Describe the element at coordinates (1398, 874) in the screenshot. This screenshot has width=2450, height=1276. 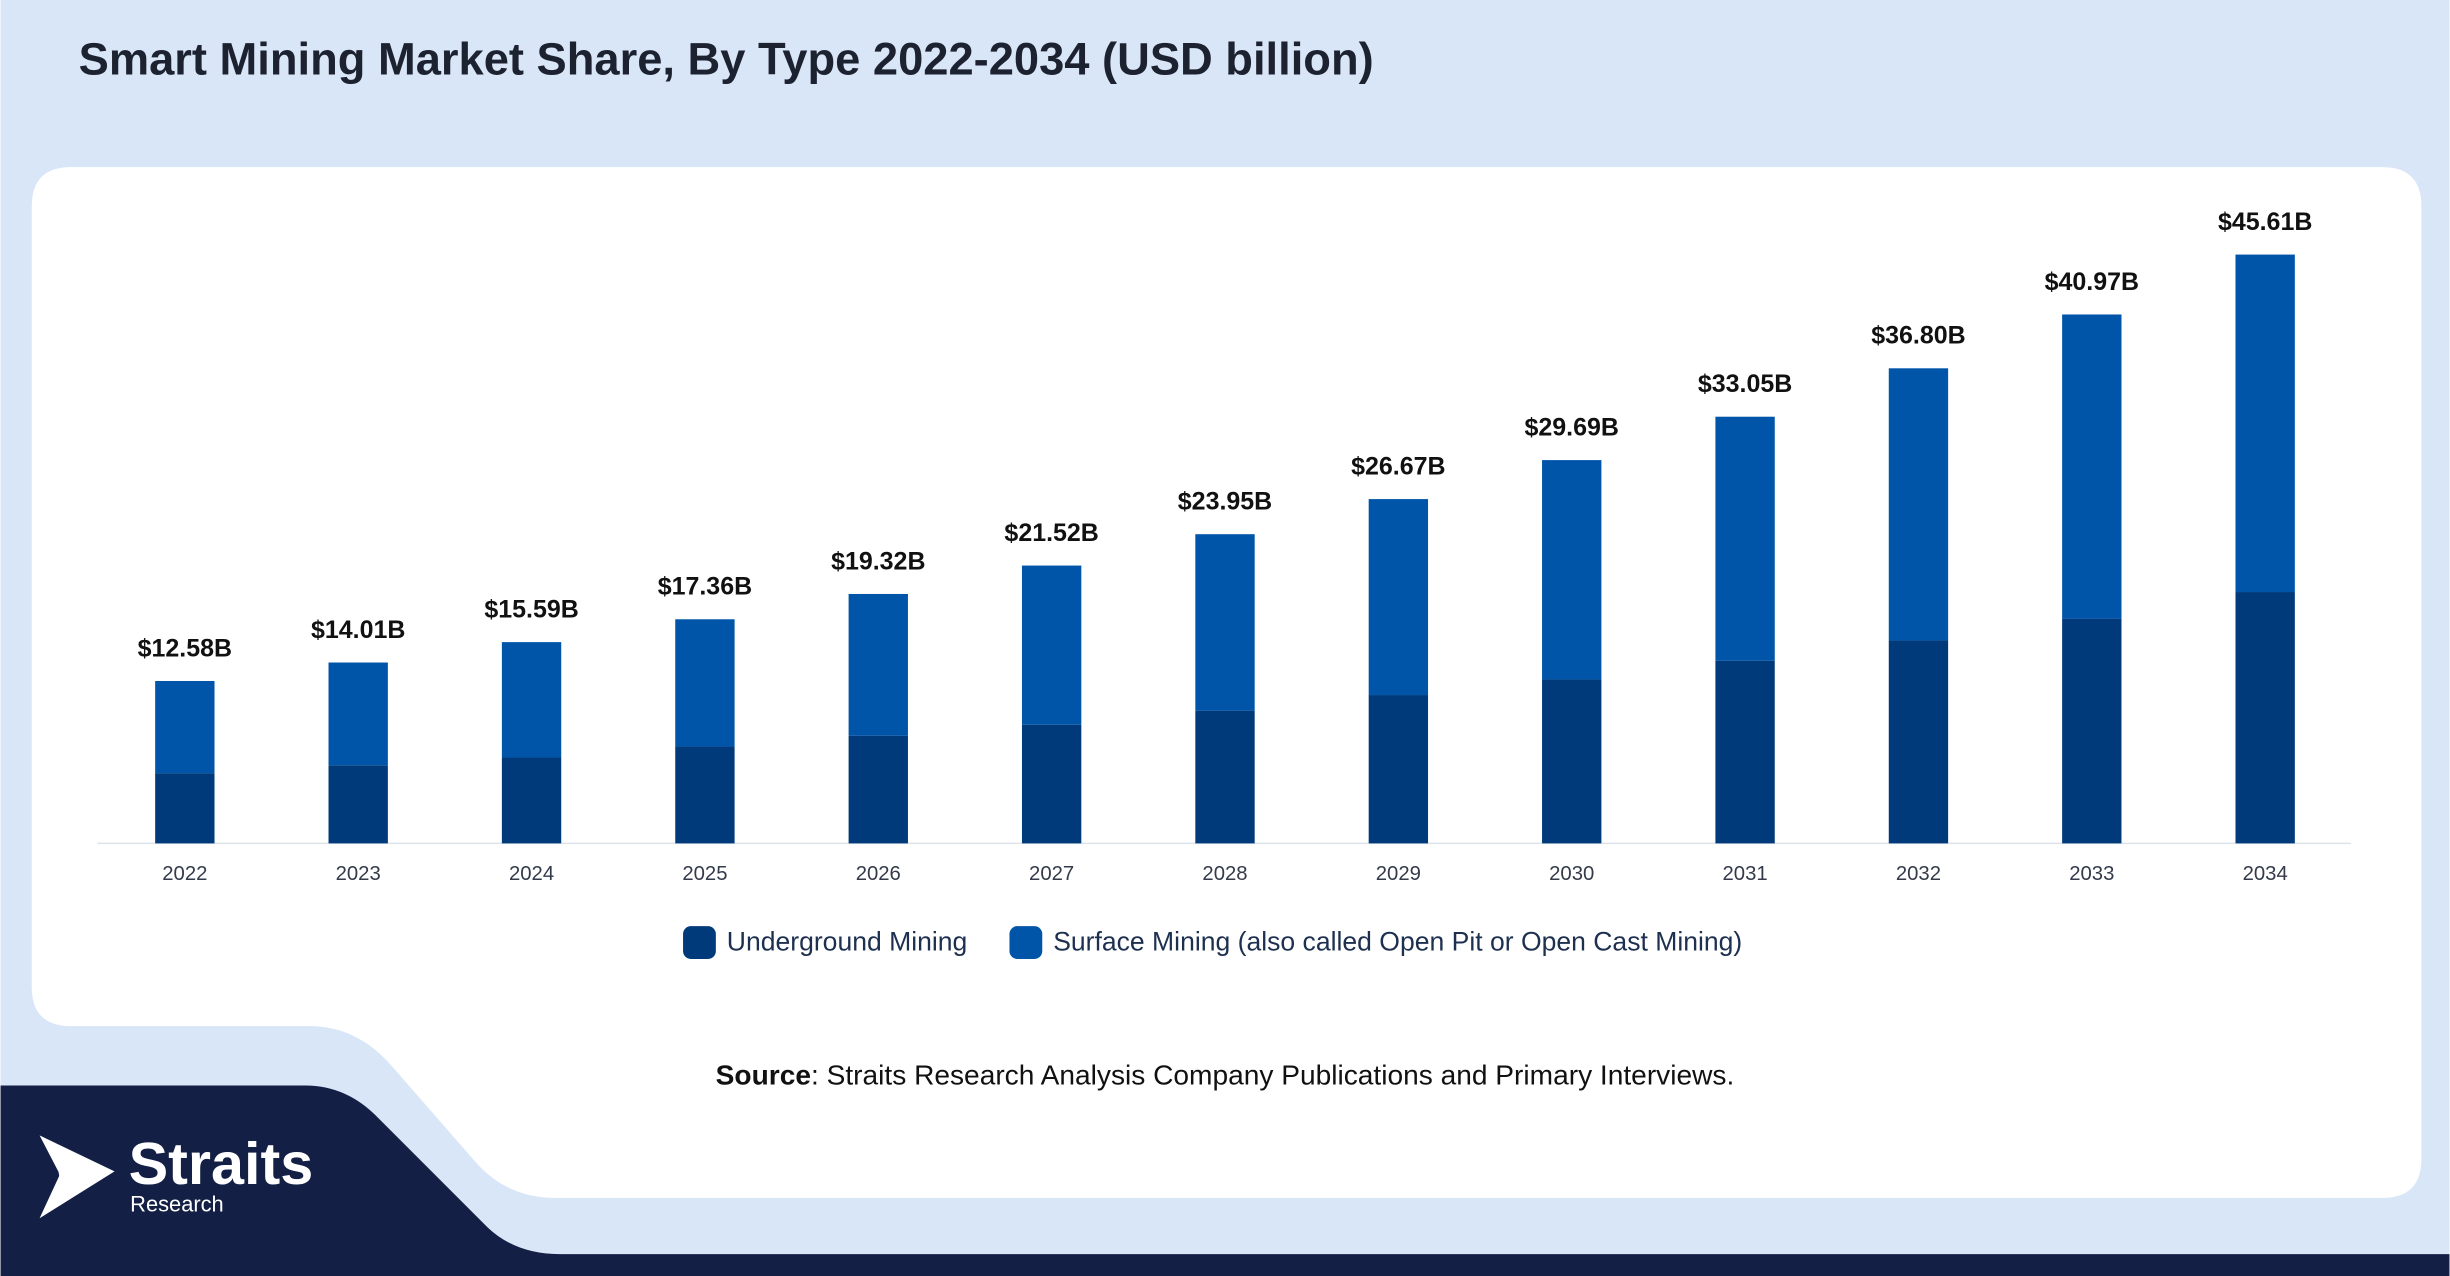
I see `x-tick-label: 2029` at that location.